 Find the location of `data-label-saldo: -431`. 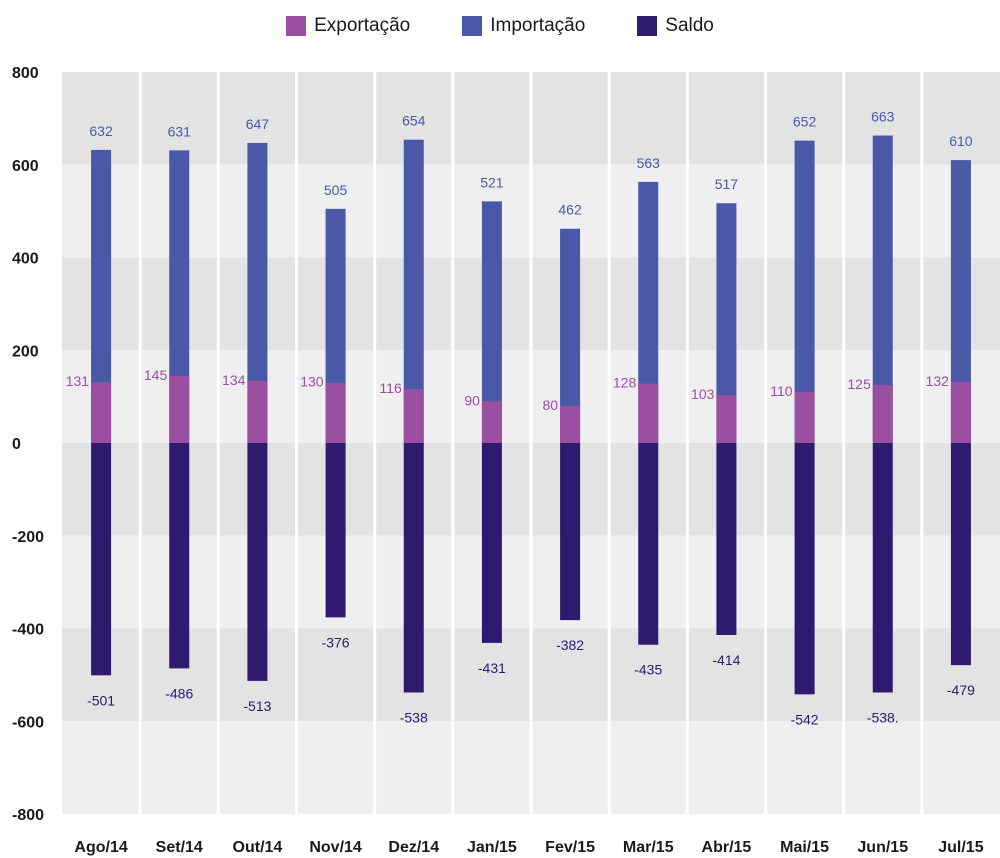

data-label-saldo: -431 is located at coordinates (492, 668).